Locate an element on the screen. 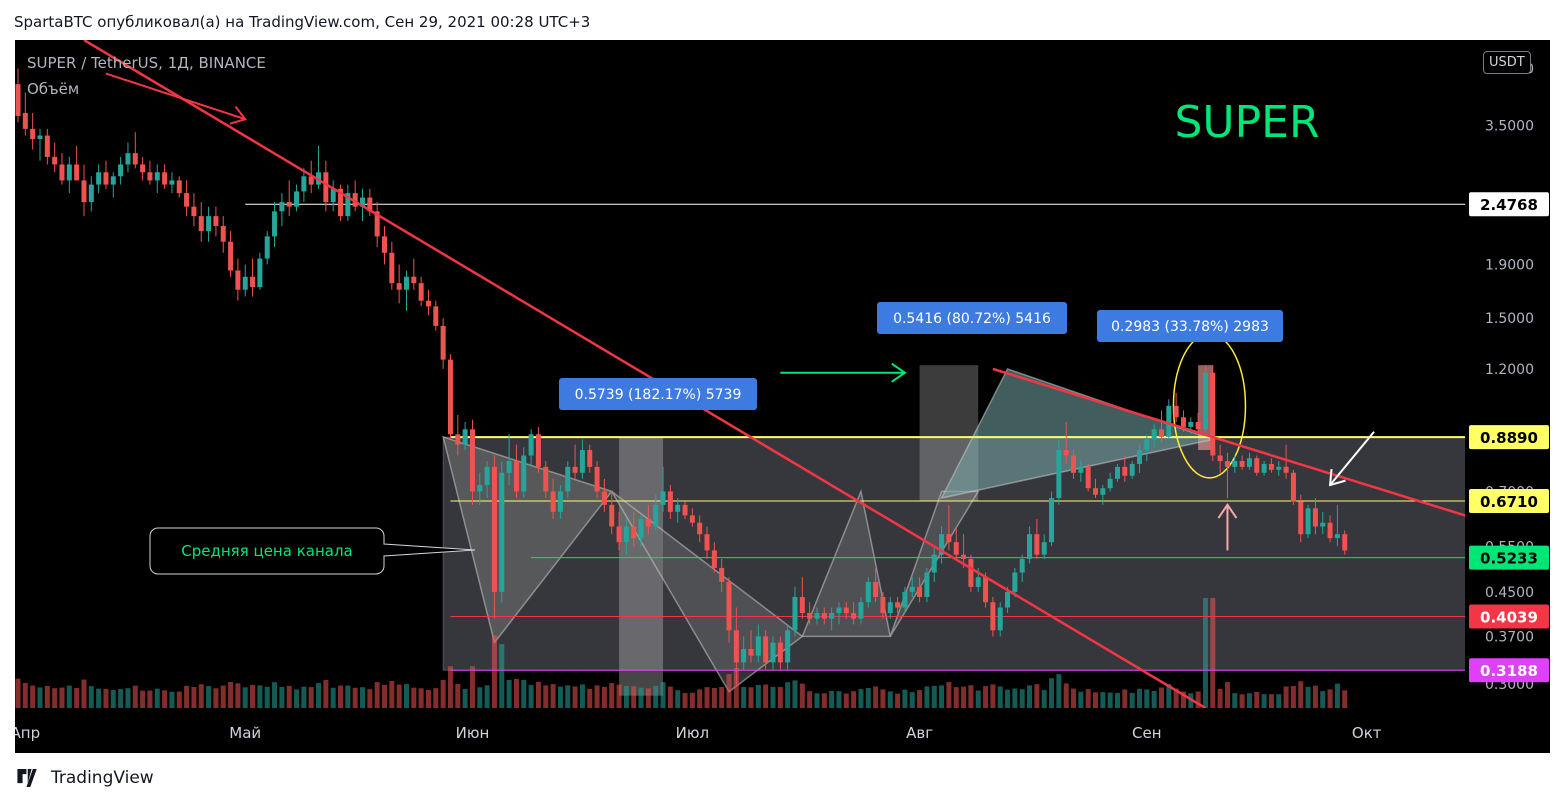  white-arrow is located at coordinates (1352, 458).